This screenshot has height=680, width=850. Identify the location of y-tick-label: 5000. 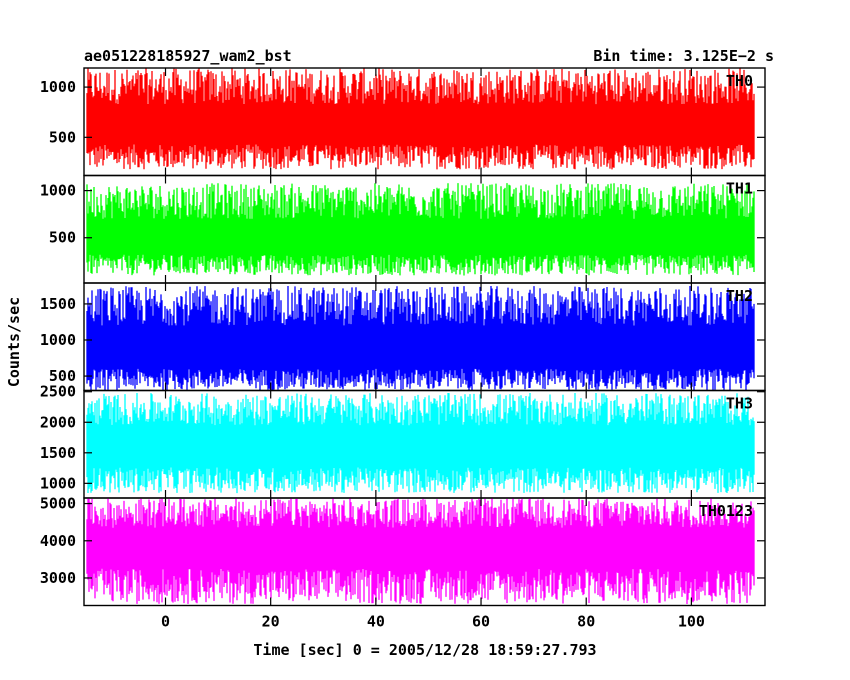
(58, 504).